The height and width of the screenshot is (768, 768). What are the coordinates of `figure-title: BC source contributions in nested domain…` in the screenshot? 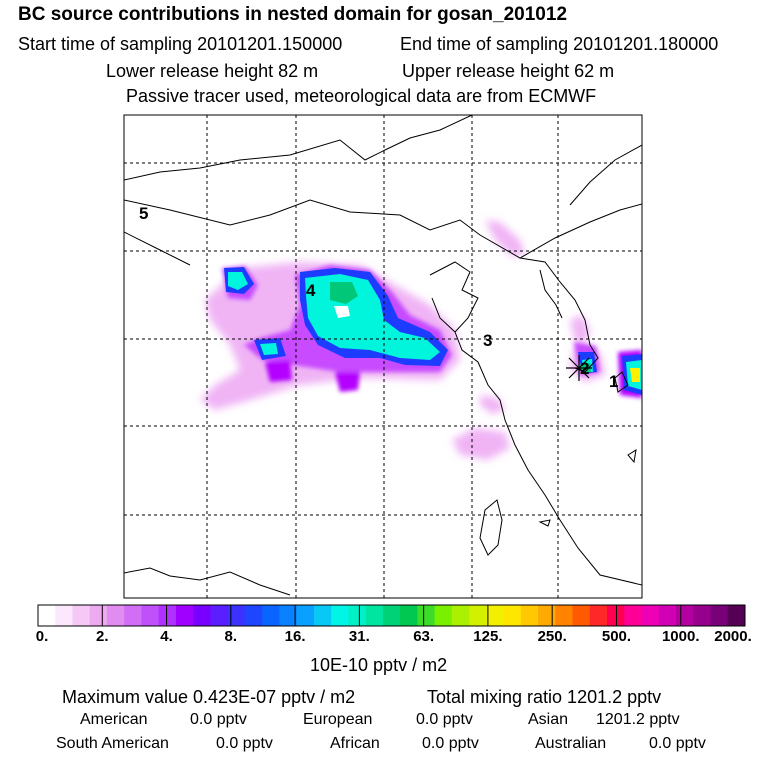 It's located at (293, 14).